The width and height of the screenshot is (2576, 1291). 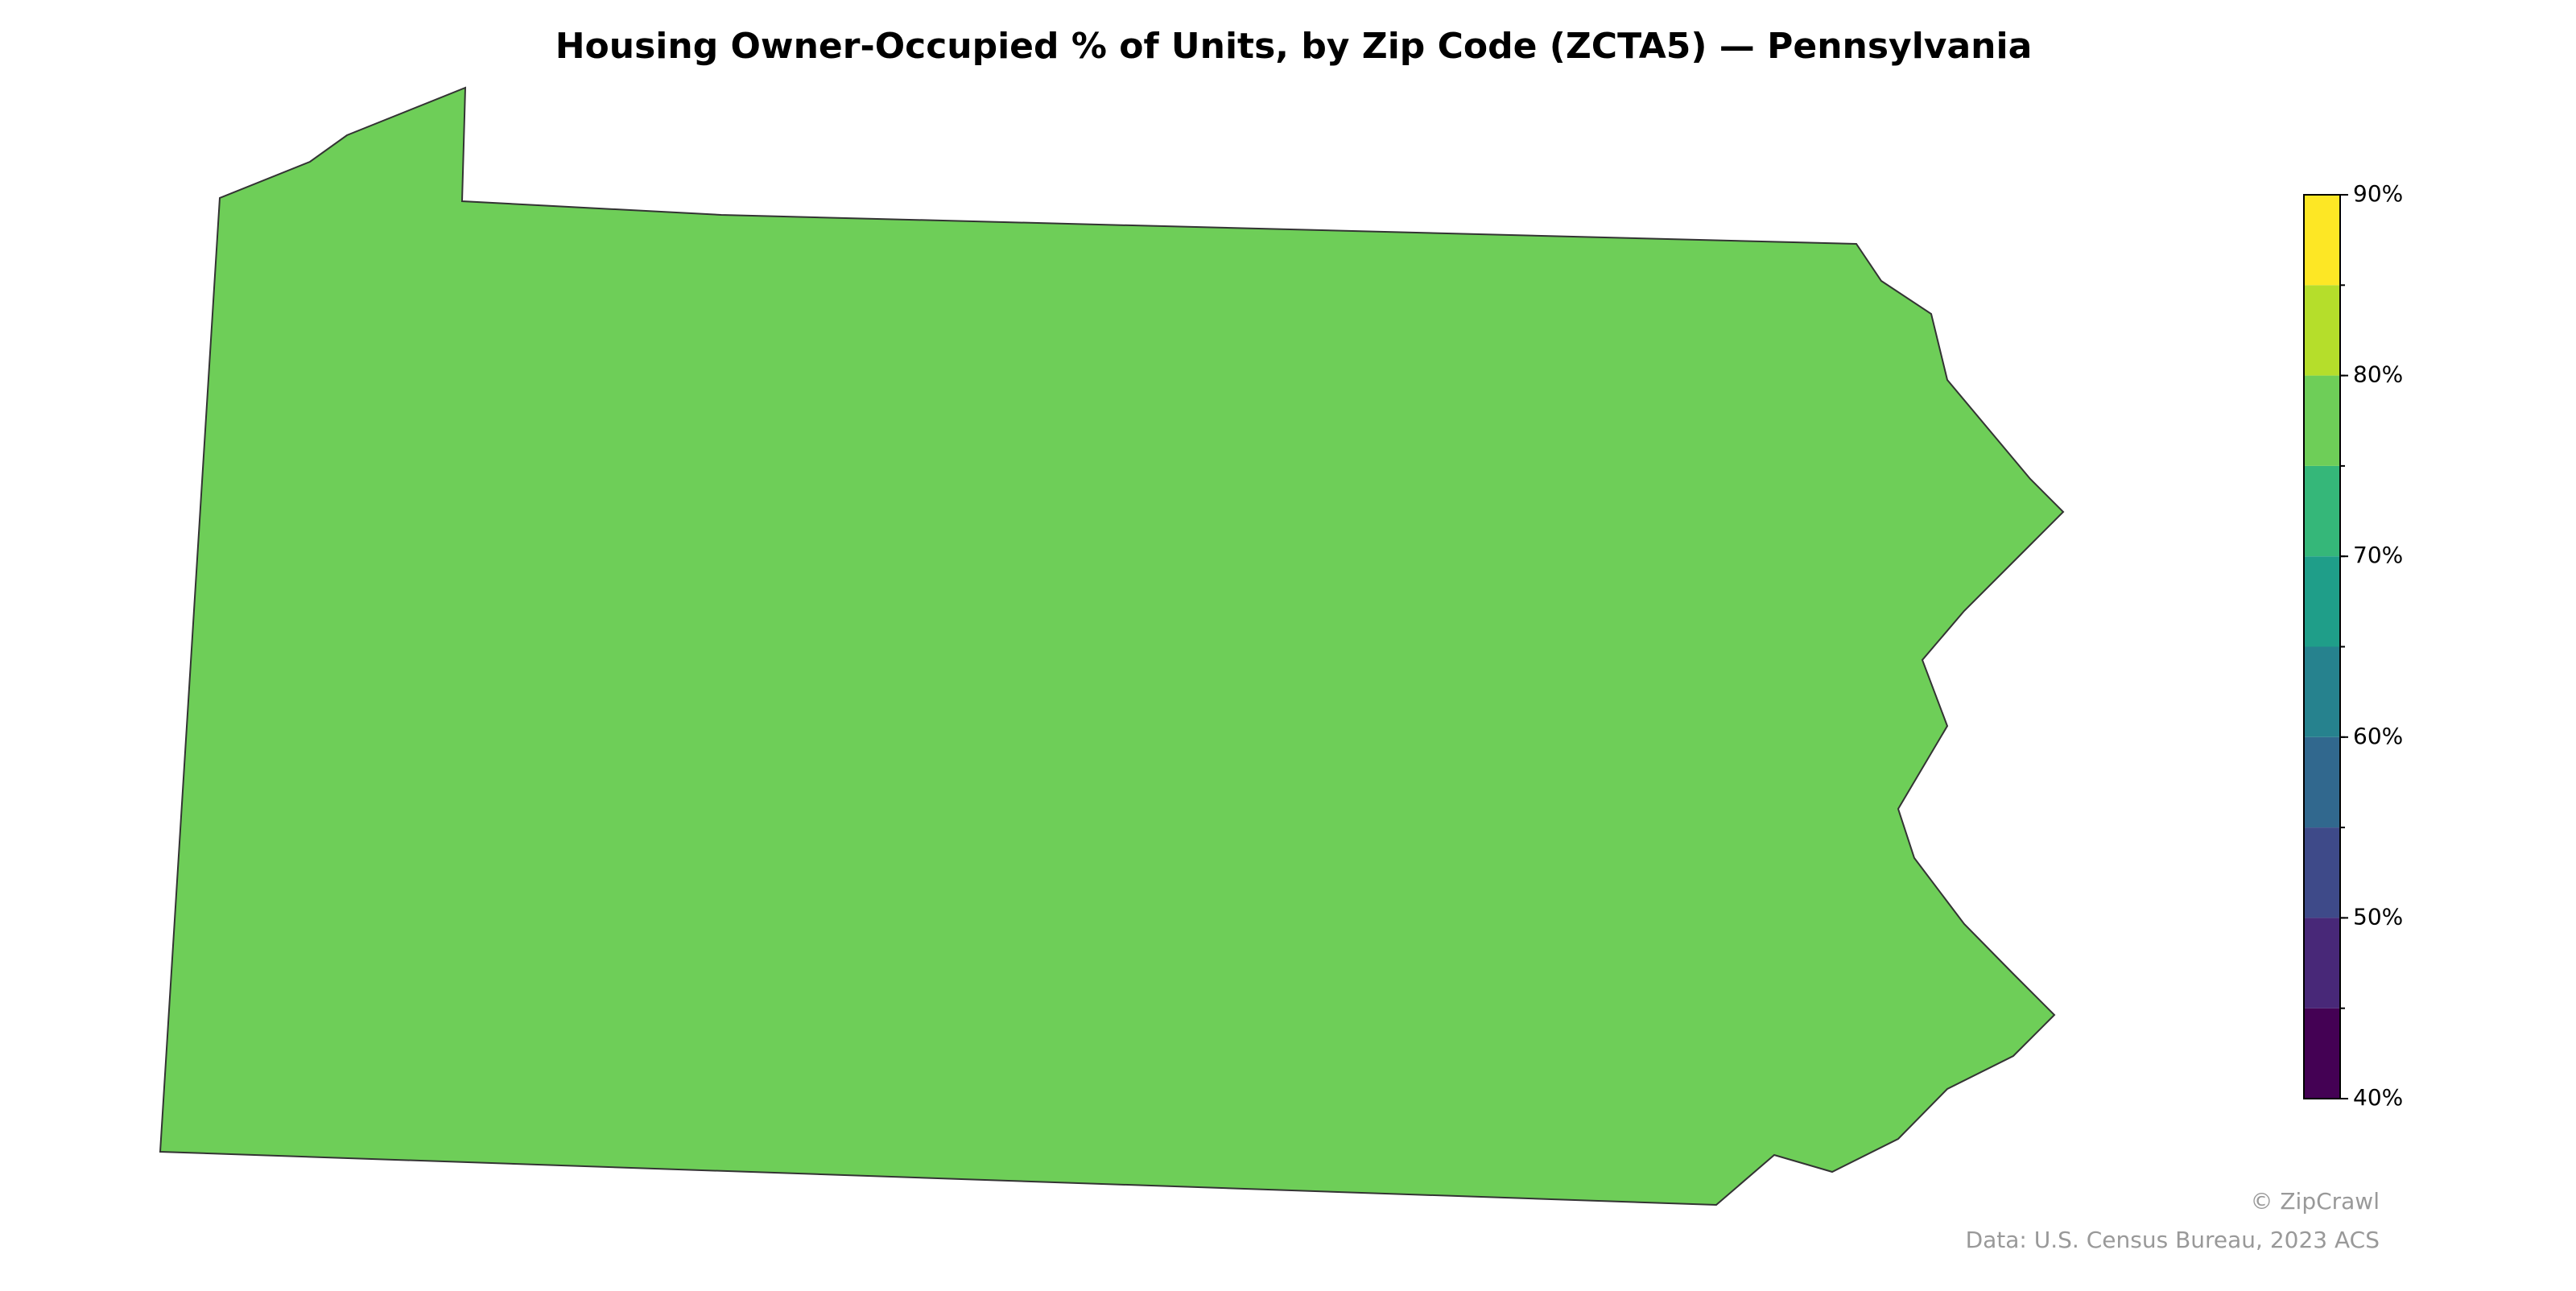 I want to click on colorbar-tick-label: 70%, so click(x=2378, y=555).